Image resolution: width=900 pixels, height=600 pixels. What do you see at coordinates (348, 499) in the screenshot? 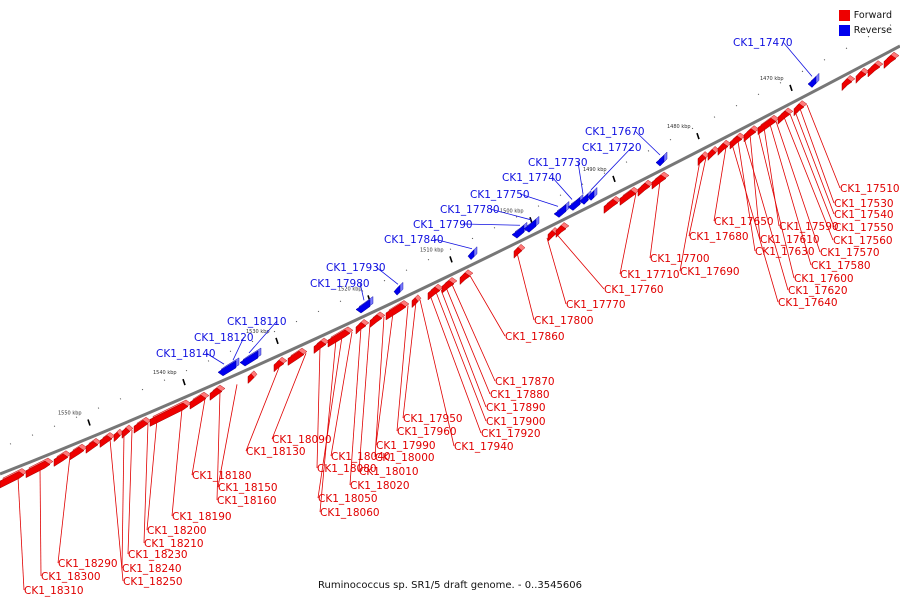
I see `gene-label: CK1_18050` at bounding box center [348, 499].